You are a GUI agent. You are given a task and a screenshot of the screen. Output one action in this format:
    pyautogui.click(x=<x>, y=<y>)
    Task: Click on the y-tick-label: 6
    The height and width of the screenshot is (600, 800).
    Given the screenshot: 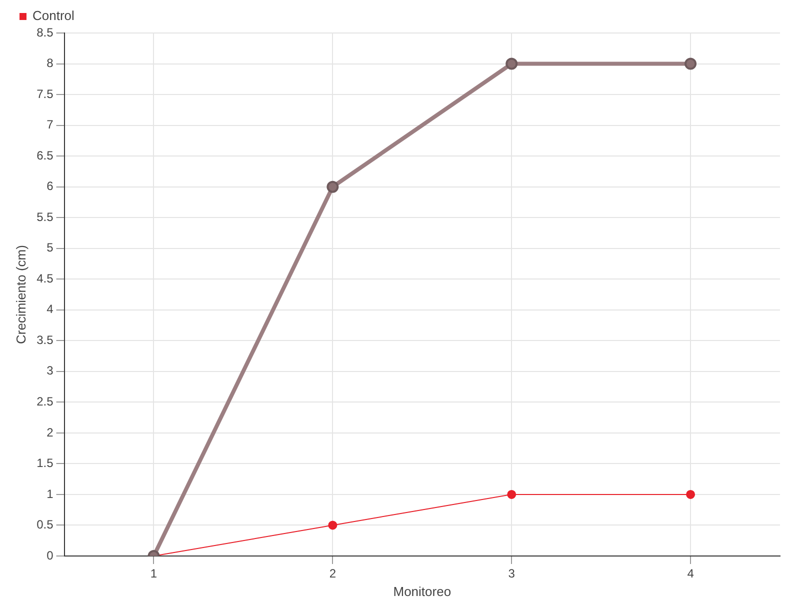 What is the action you would take?
    pyautogui.click(x=50, y=186)
    